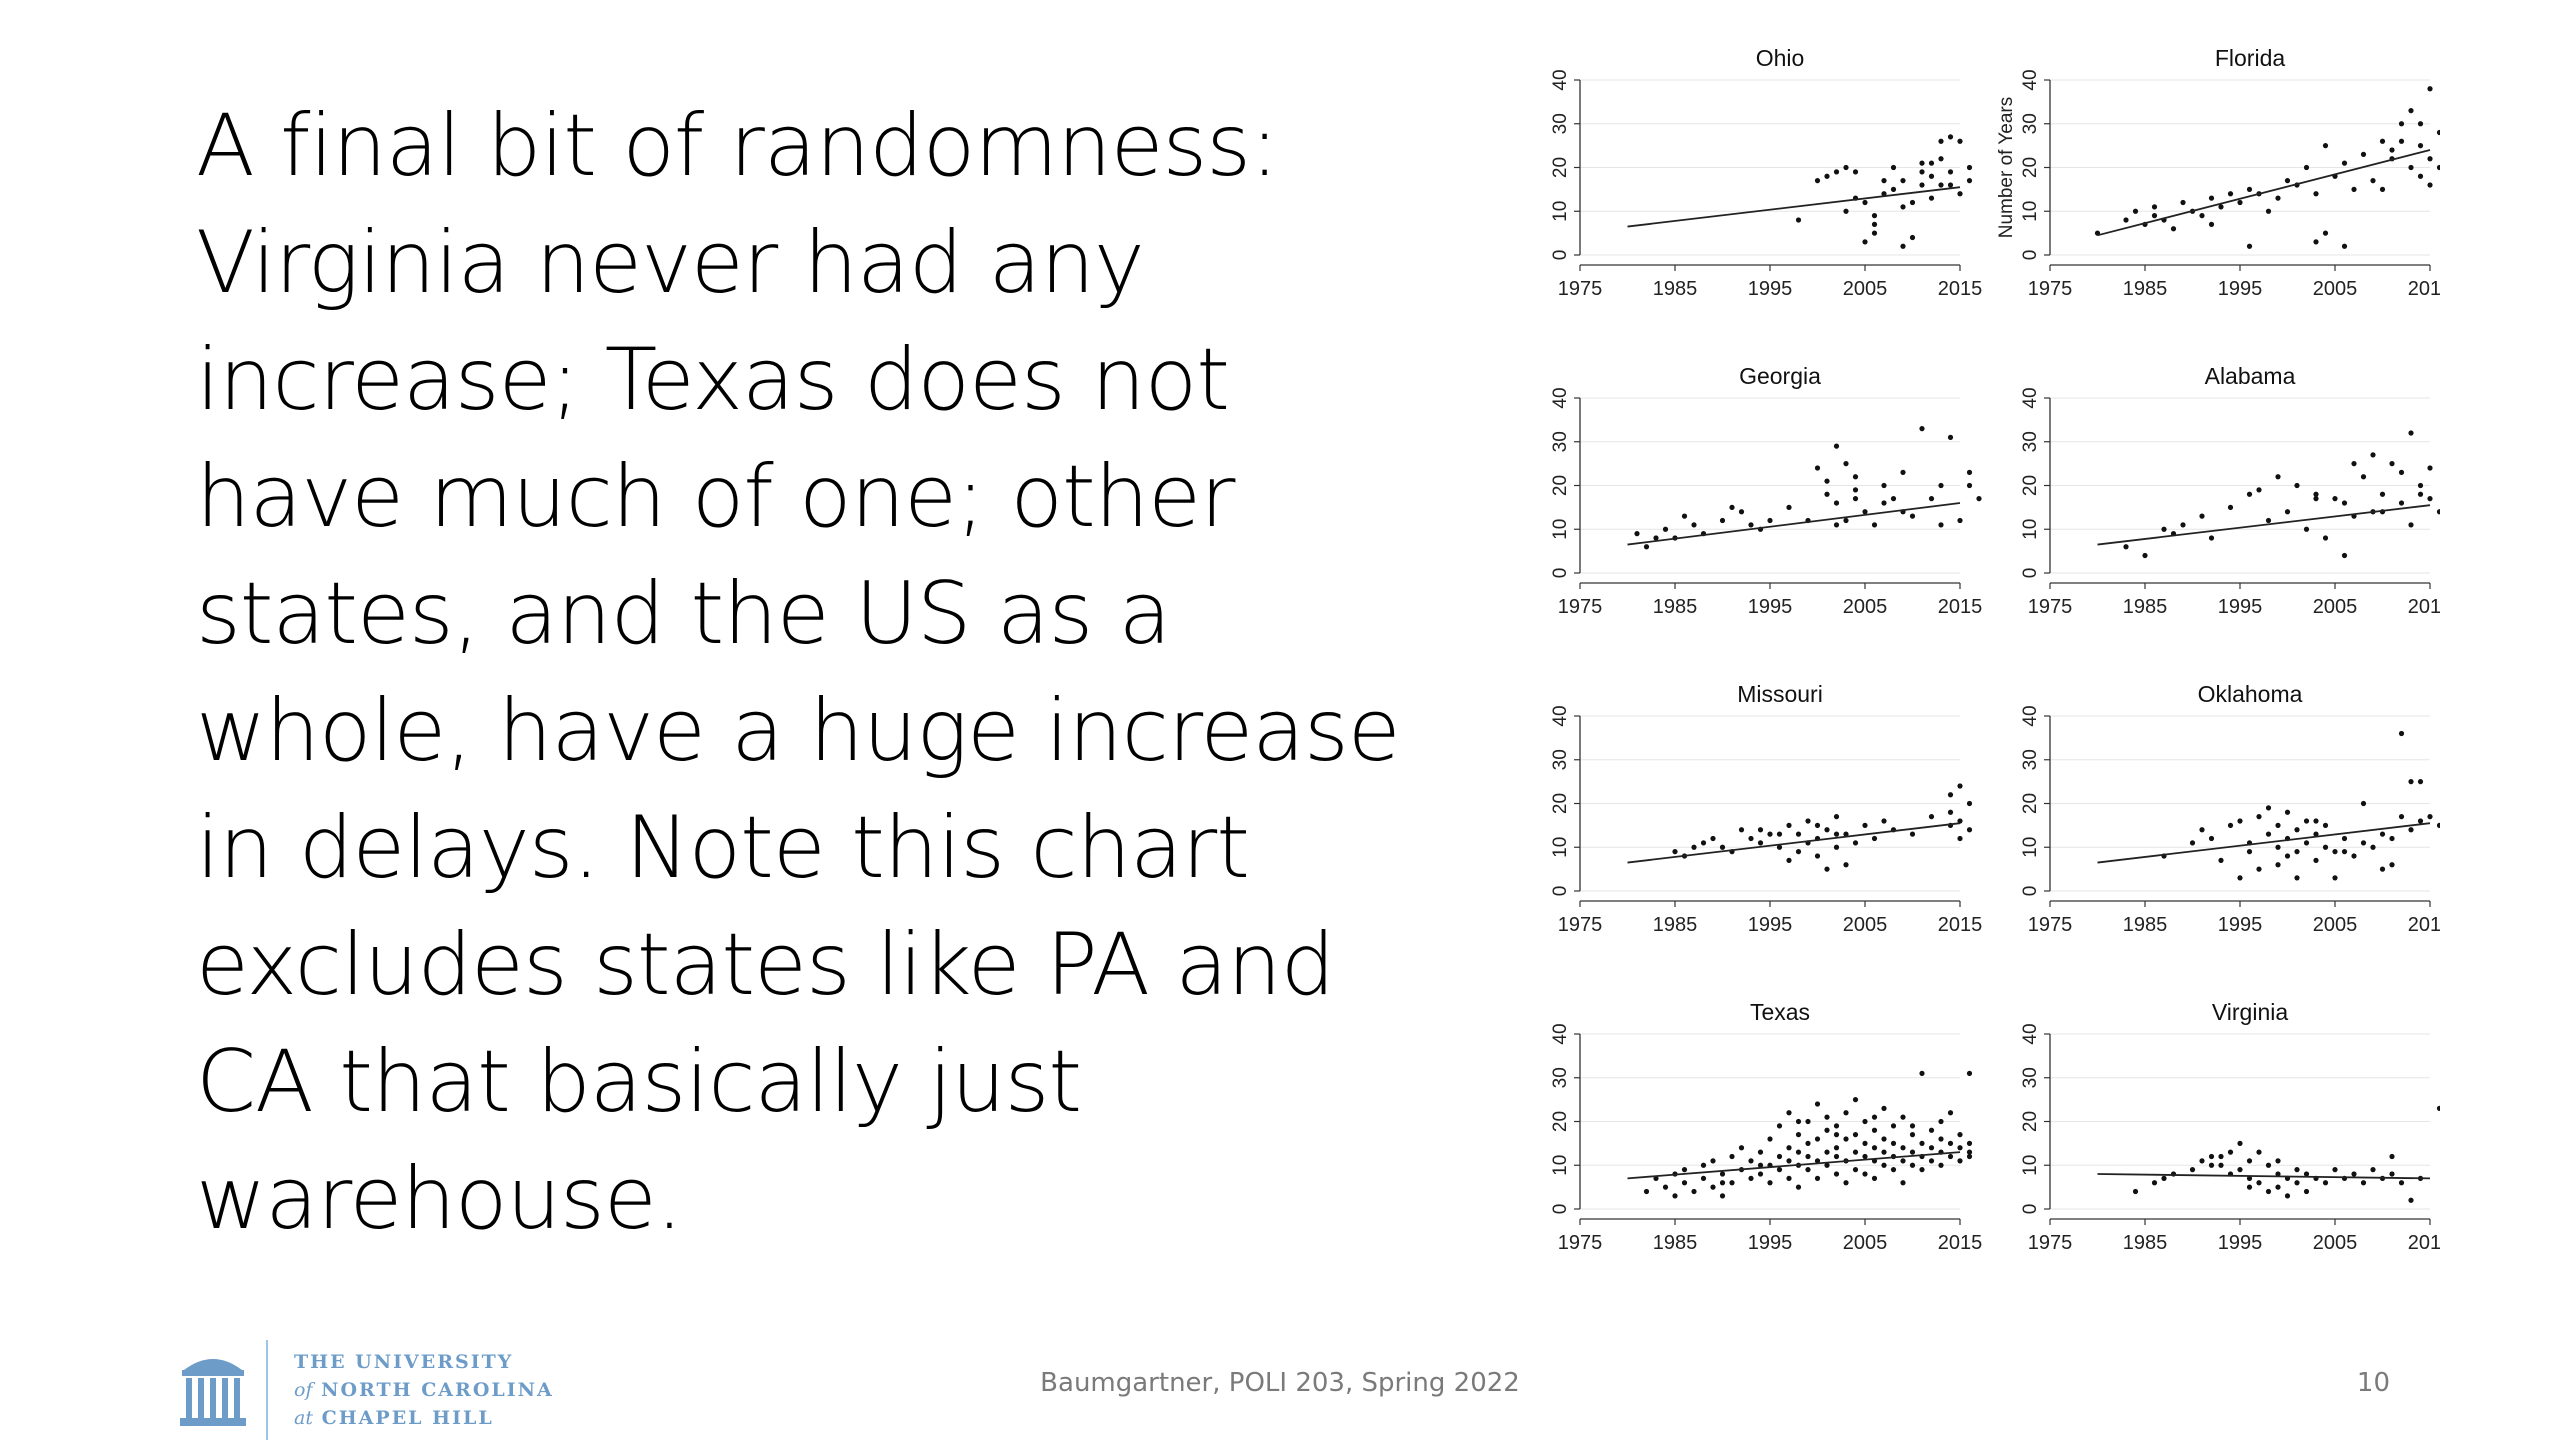 This screenshot has height=1440, width=2560. Describe the element at coordinates (1780, 376) in the screenshot. I see `panel-title: Georgia` at that location.